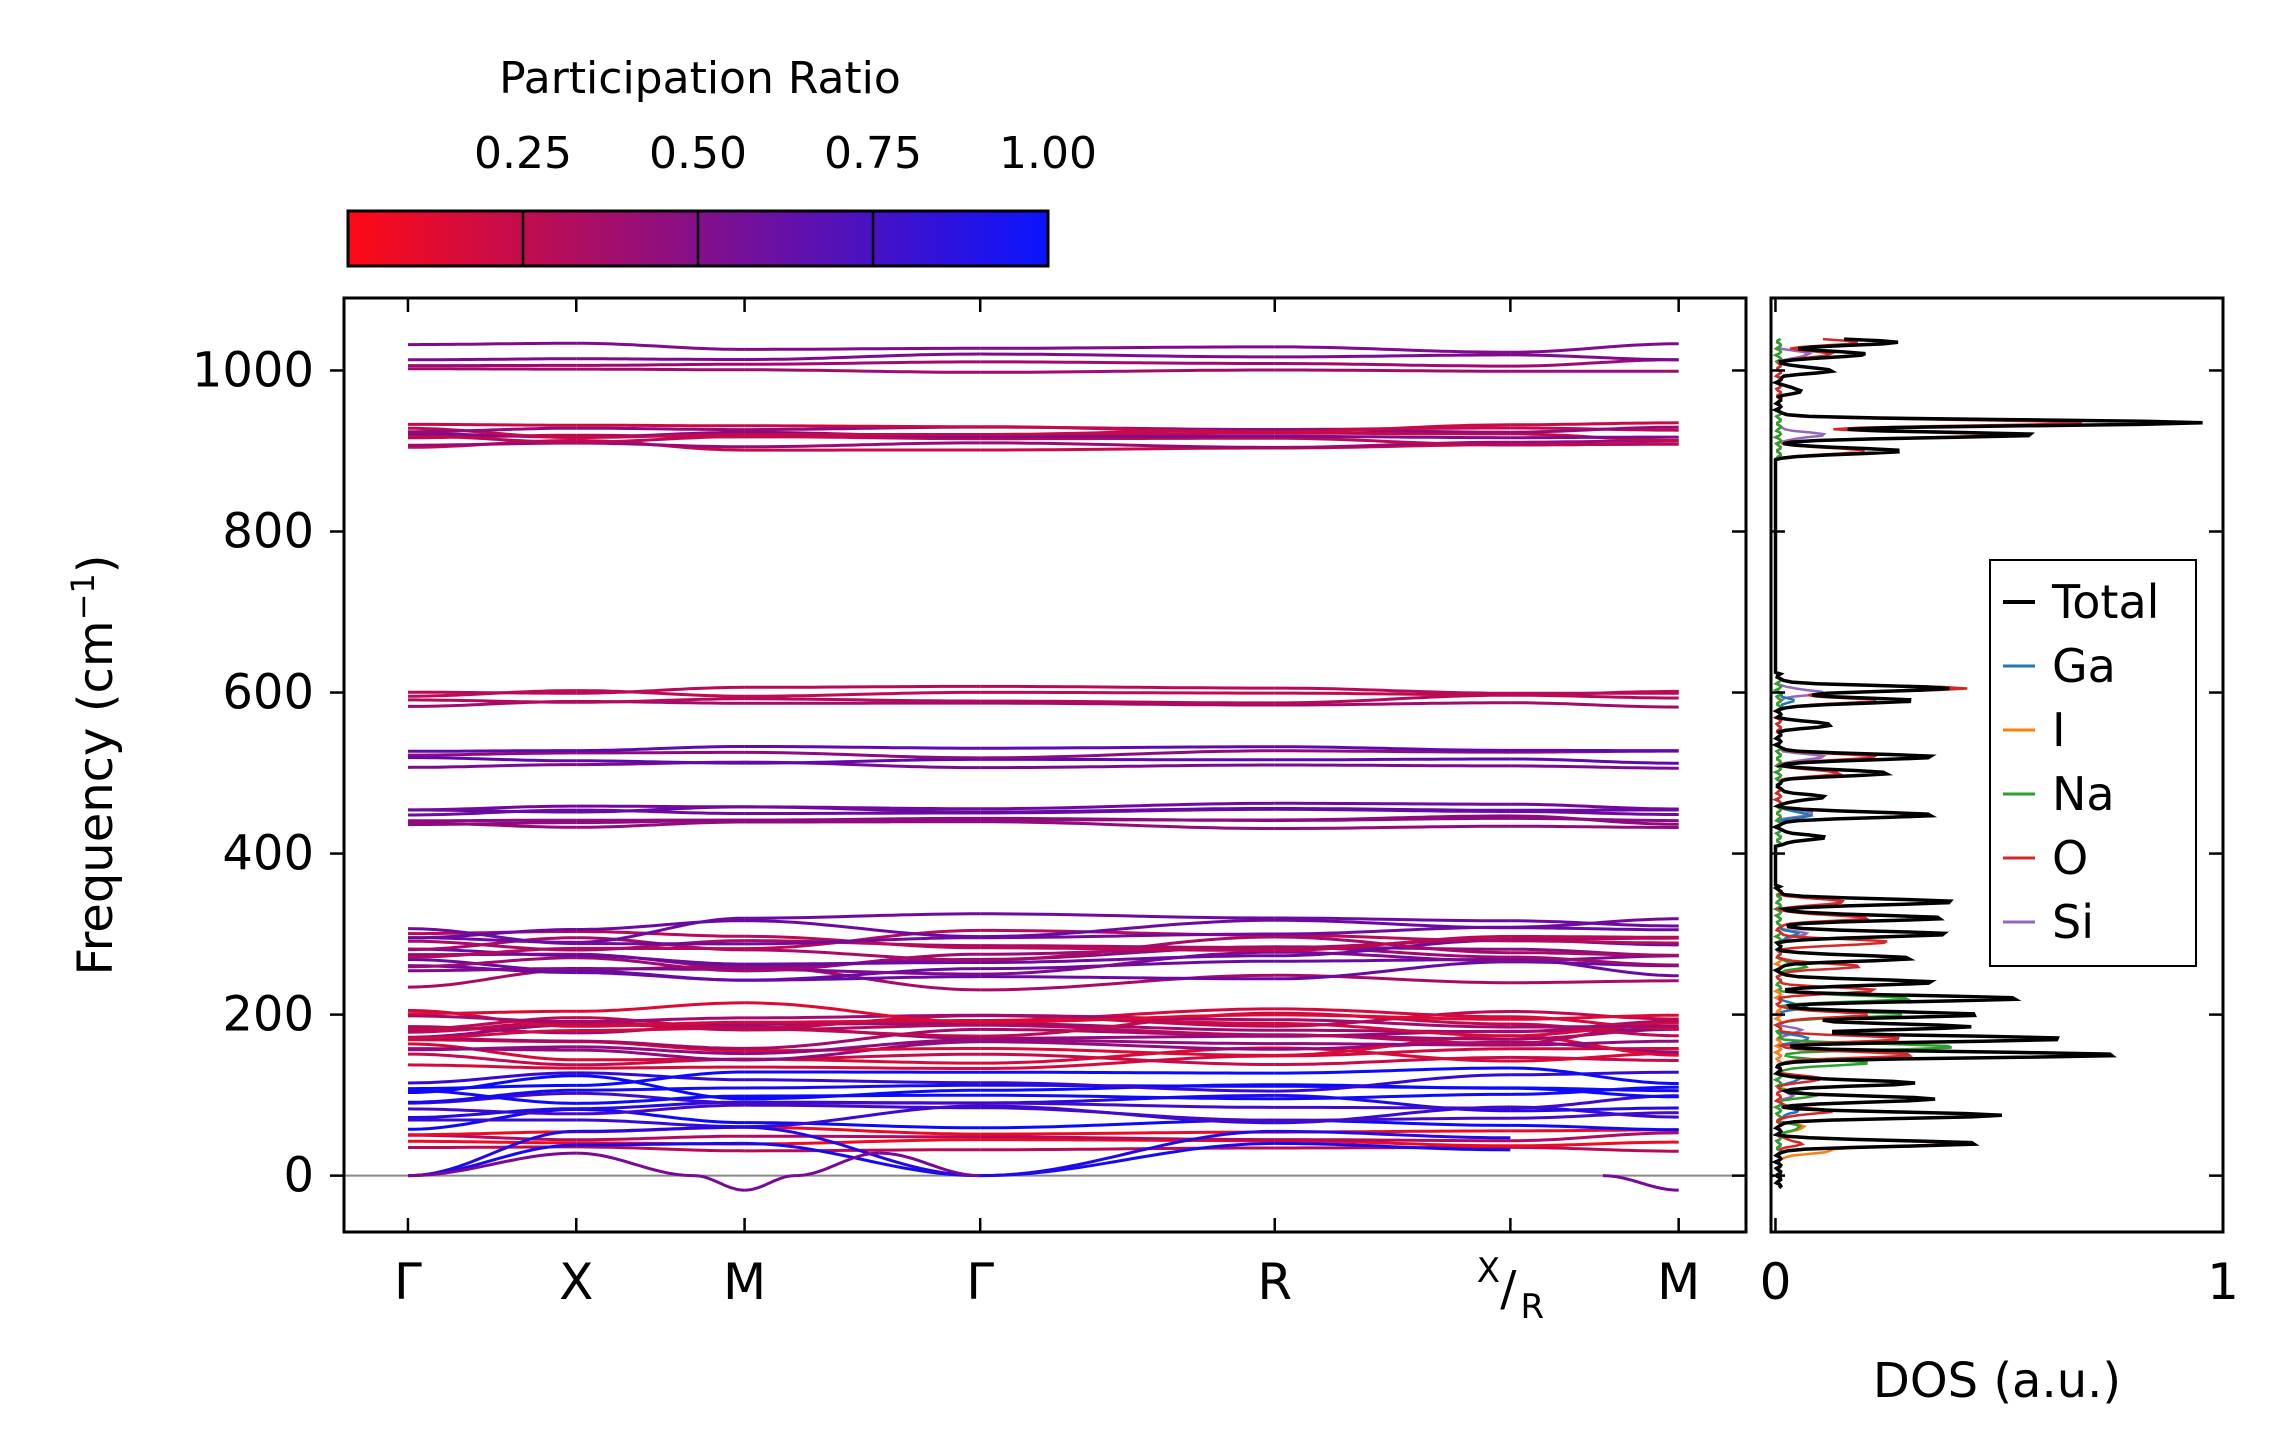 The height and width of the screenshot is (1455, 2275). I want to click on legend-label-ga: Ga, so click(2084, 666).